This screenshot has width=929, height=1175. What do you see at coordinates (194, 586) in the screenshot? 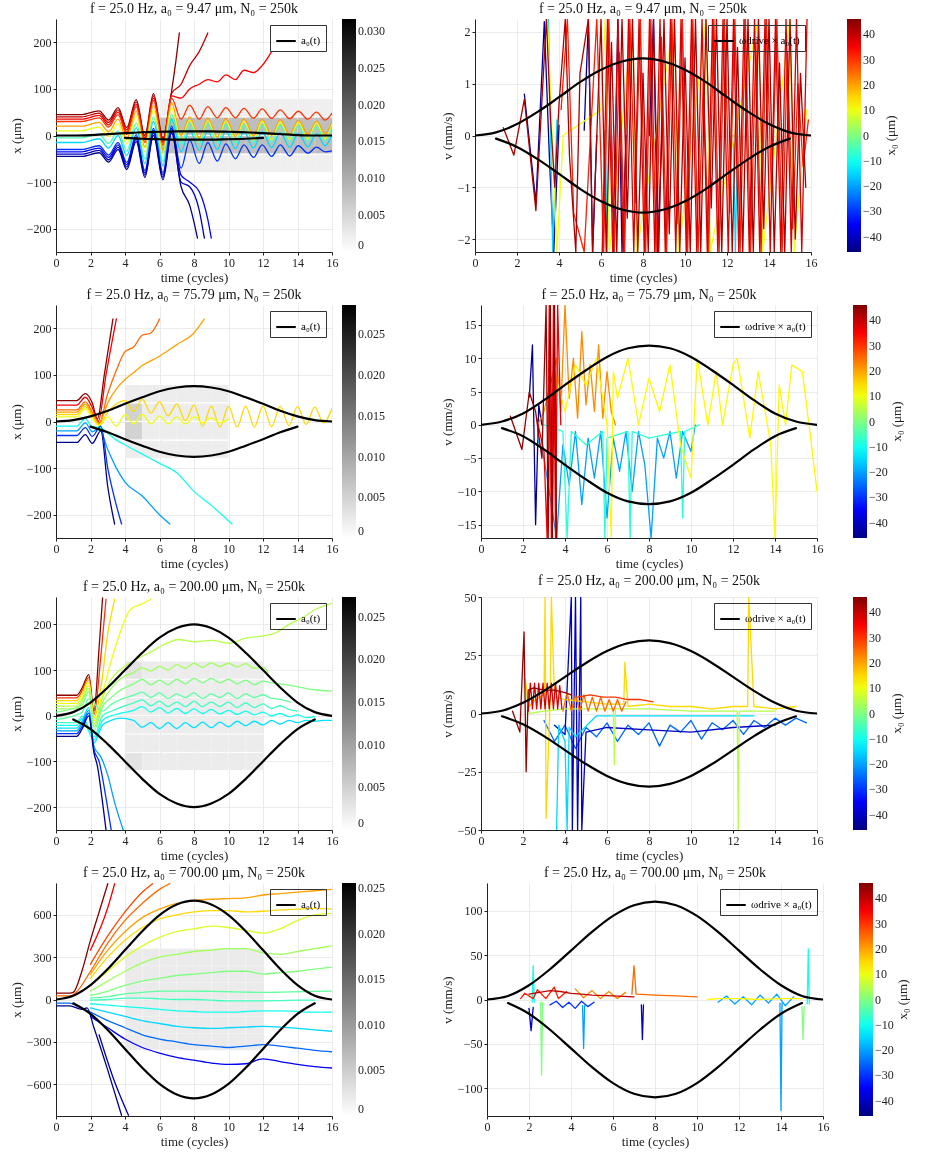
I see `chart-title: f = 25.0 Hz, a₀ = 200.00 μm, N₀ = 250k` at bounding box center [194, 586].